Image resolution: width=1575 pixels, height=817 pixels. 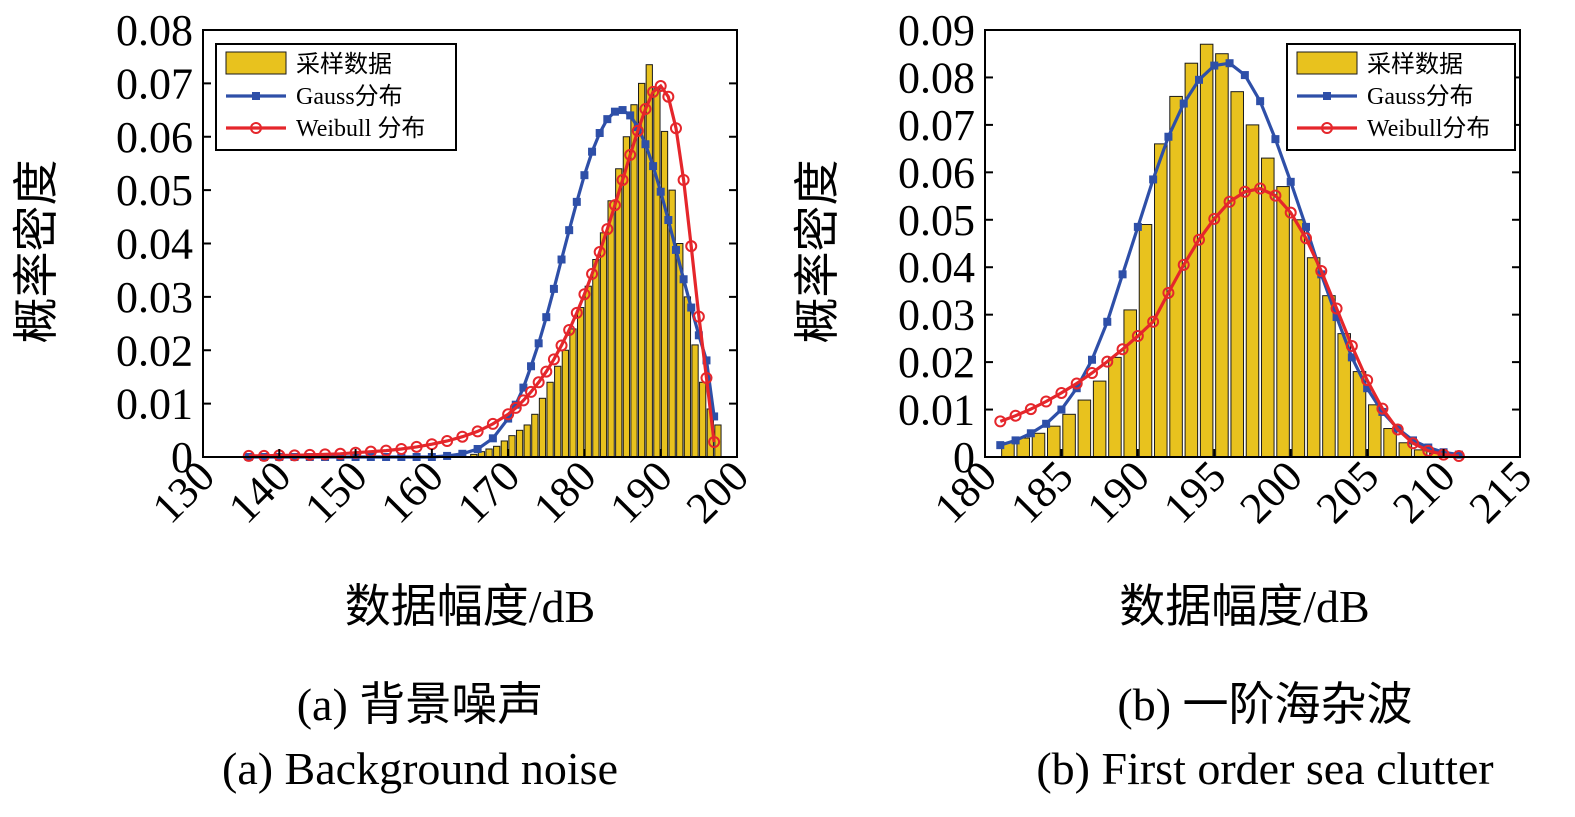 What do you see at coordinates (817, 252) in the screenshot?
I see `y-axis-label: 概率密度` at bounding box center [817, 252].